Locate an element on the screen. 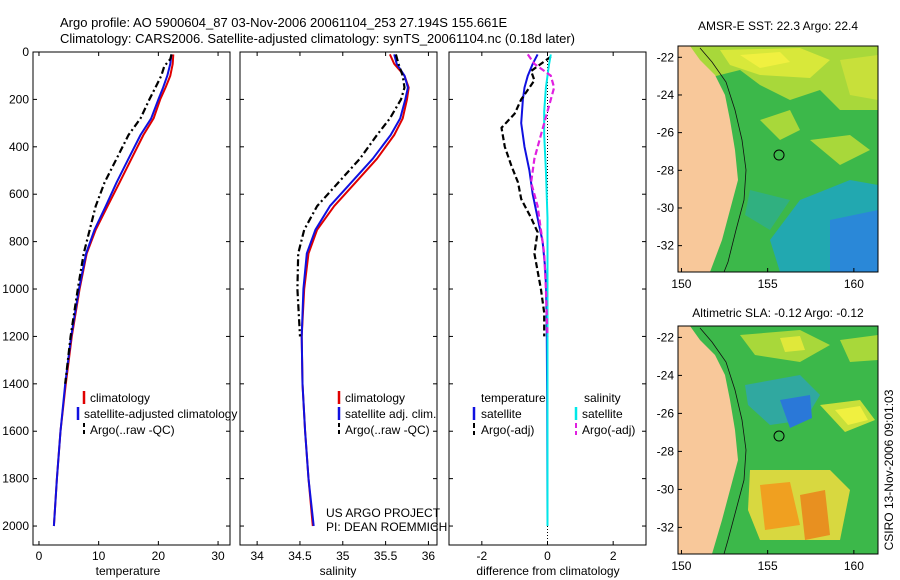 The width and height of the screenshot is (900, 580). pi-label: PI: DEAN ROEMMICH is located at coordinates (386, 527).